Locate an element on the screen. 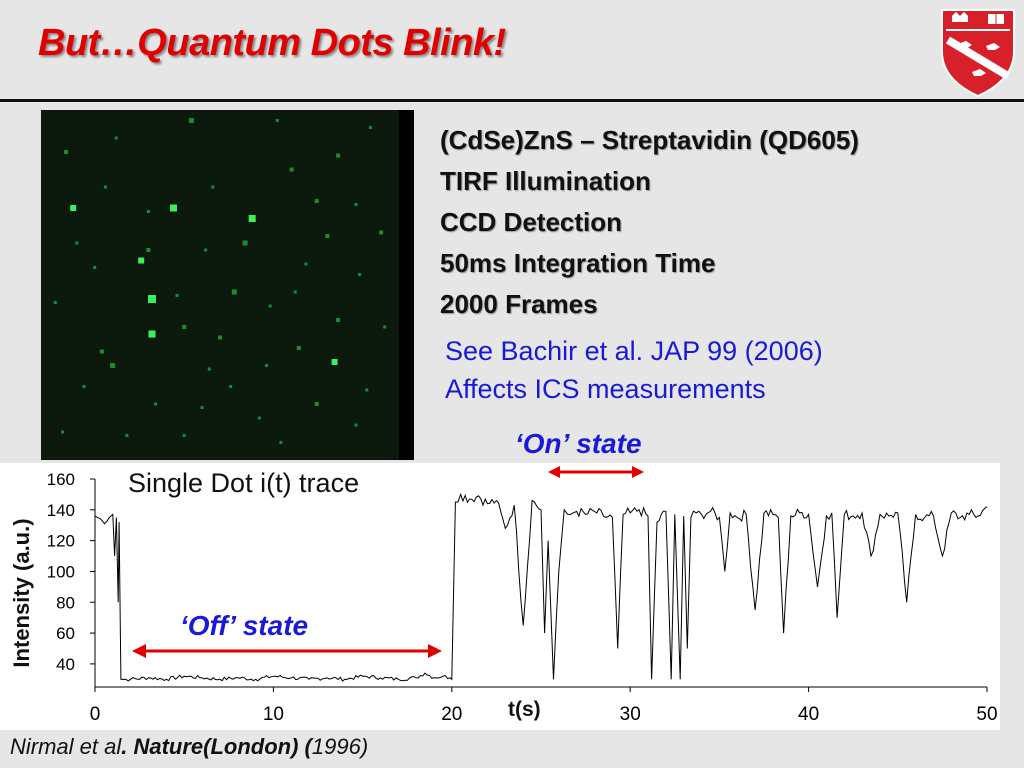 The image size is (1024, 768). on-state-label: ‘On’ state is located at coordinates (578, 443).